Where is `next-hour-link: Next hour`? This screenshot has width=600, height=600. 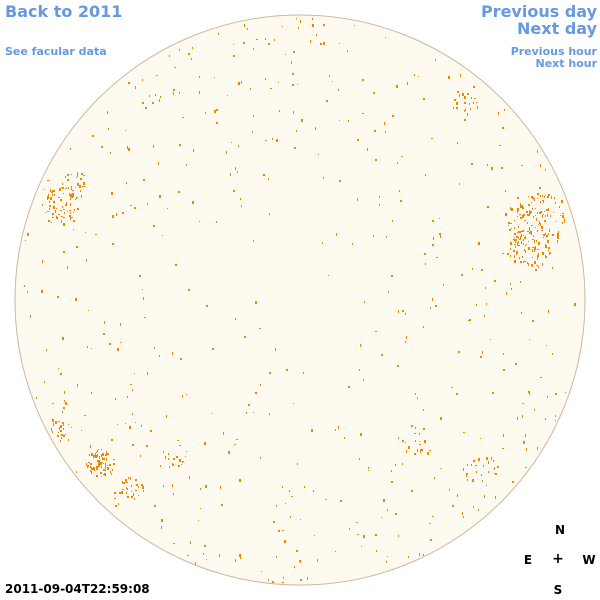
next-hour-link: Next hour is located at coordinates (566, 63).